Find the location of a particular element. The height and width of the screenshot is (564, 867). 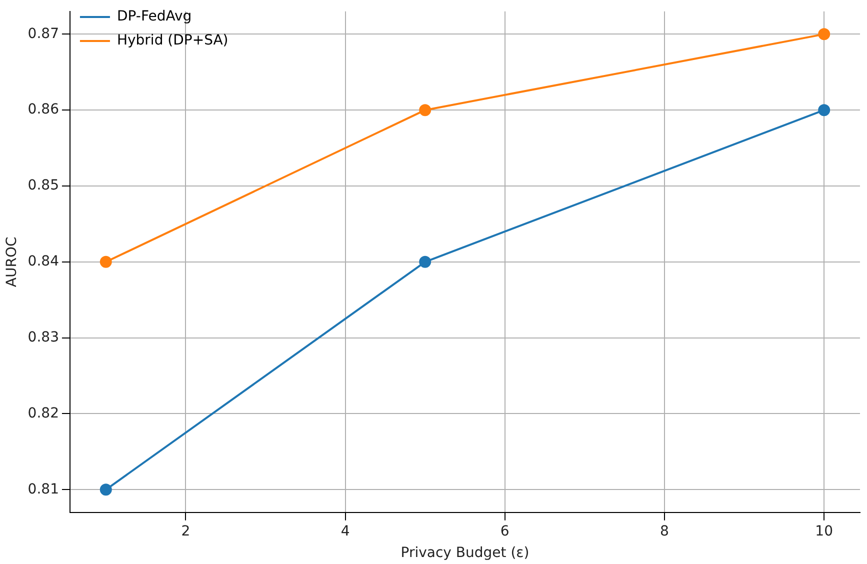

y-tick-label: 0.81 is located at coordinates (43, 489).